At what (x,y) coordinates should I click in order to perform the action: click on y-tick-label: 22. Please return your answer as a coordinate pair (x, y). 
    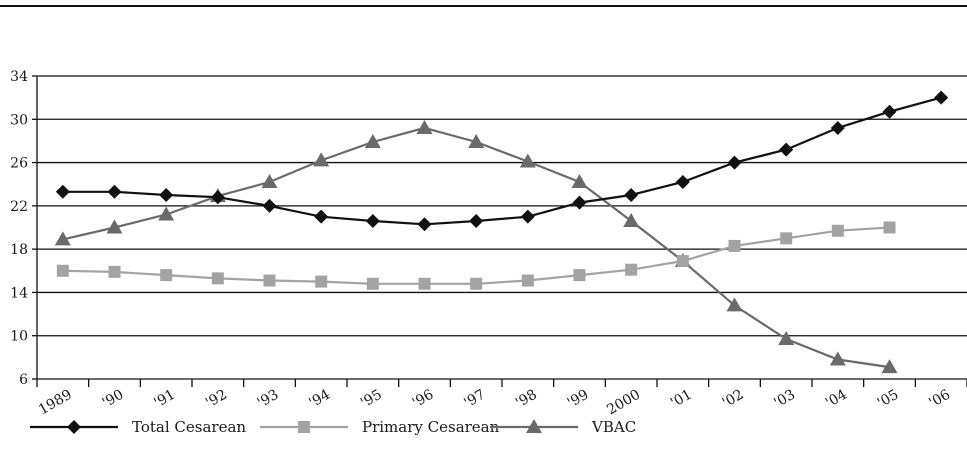
    Looking at the image, I should click on (19, 207).